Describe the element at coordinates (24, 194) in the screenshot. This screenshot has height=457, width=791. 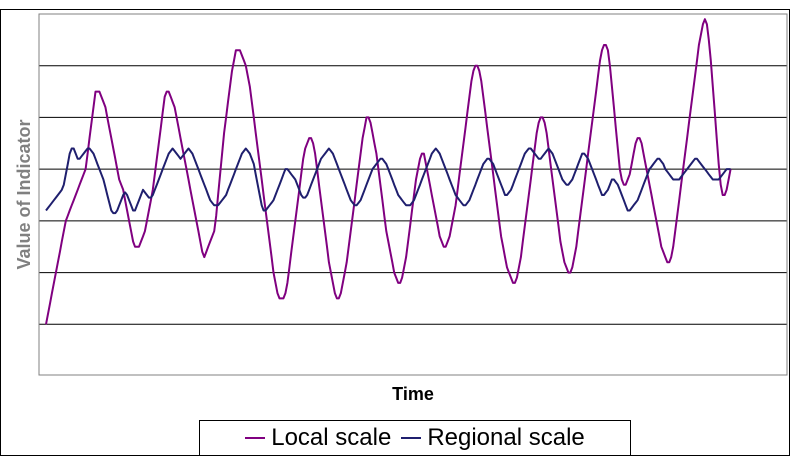
I see `y-axis-label: Value of Indicator` at that location.